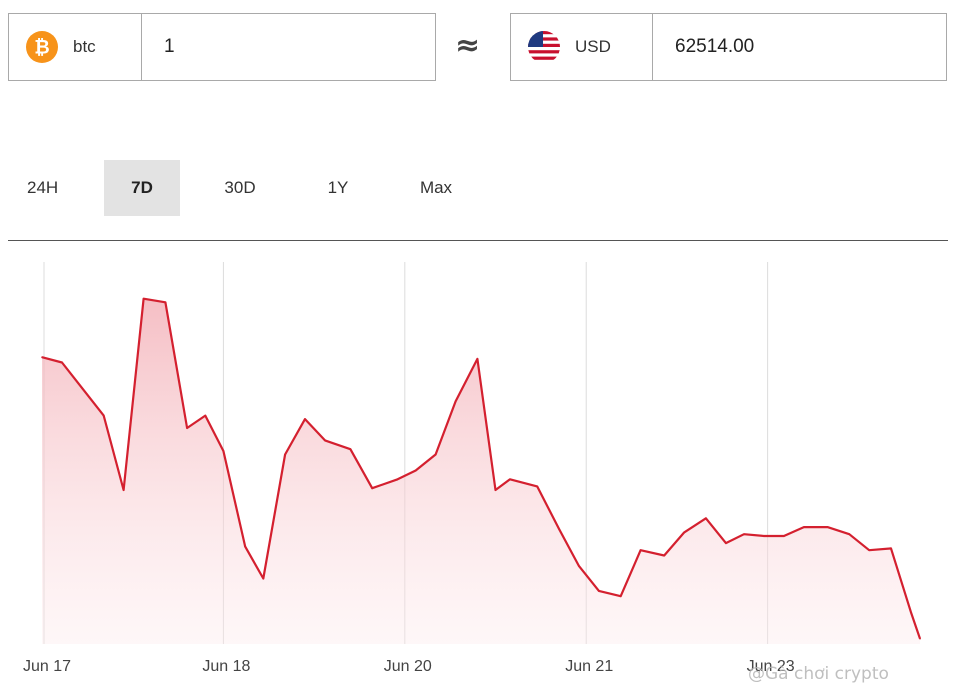  I want to click on from-currency-box: ₿ btc 1, so click(222, 47).